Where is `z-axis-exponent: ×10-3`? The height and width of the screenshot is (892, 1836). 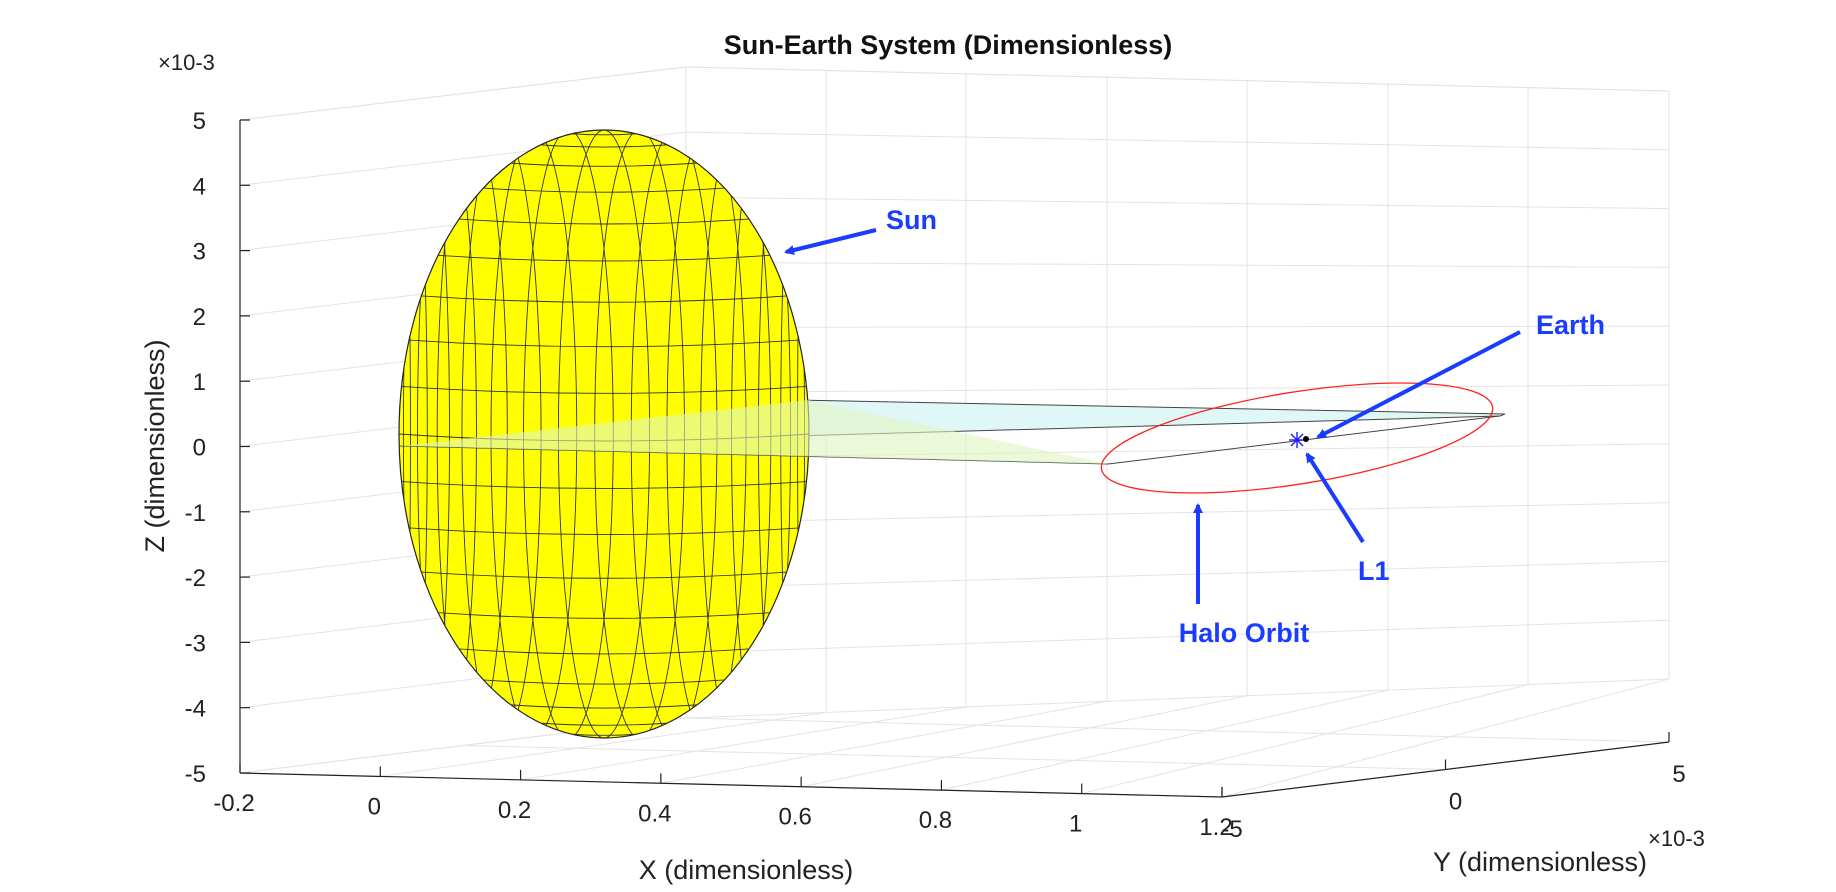 z-axis-exponent: ×10-3 is located at coordinates (186, 62).